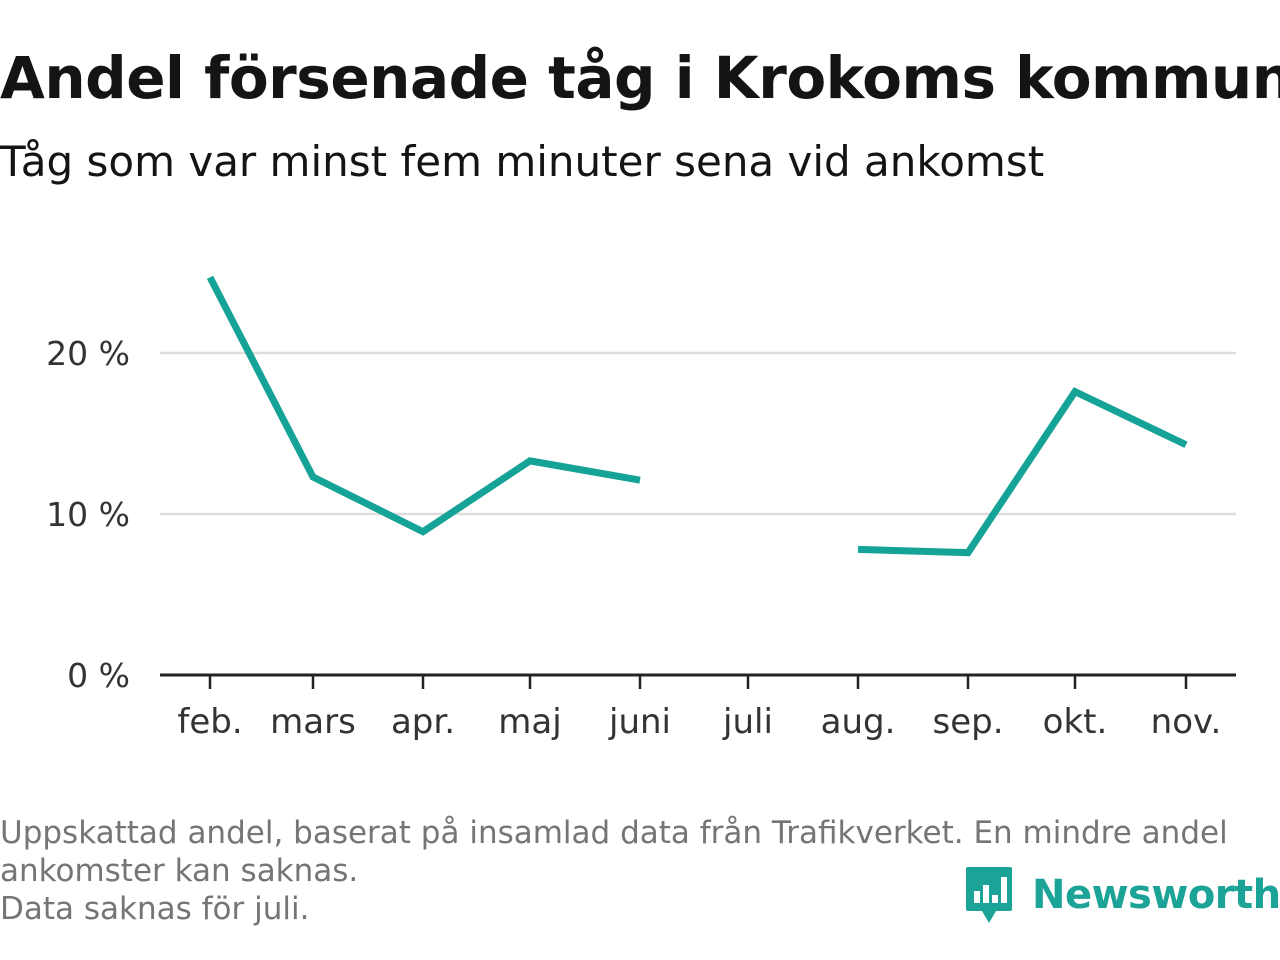 This screenshot has height=960, width=1280. What do you see at coordinates (858, 722) in the screenshot?
I see `x-tick-label: aug.` at bounding box center [858, 722].